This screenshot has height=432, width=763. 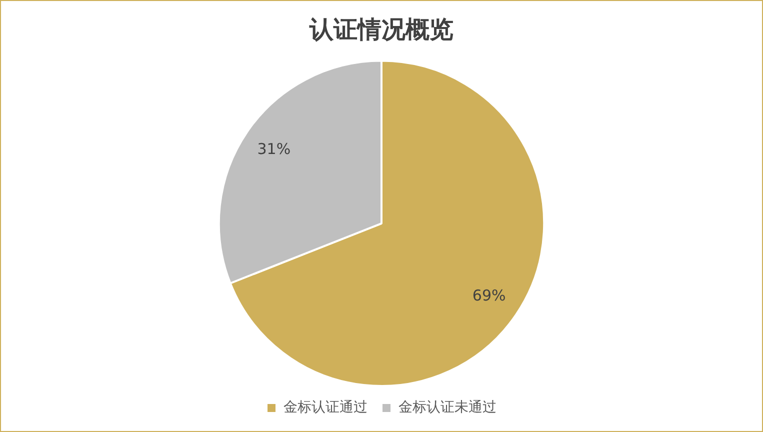 I want to click on legend-label: 金标认证未通过, so click(x=447, y=408).